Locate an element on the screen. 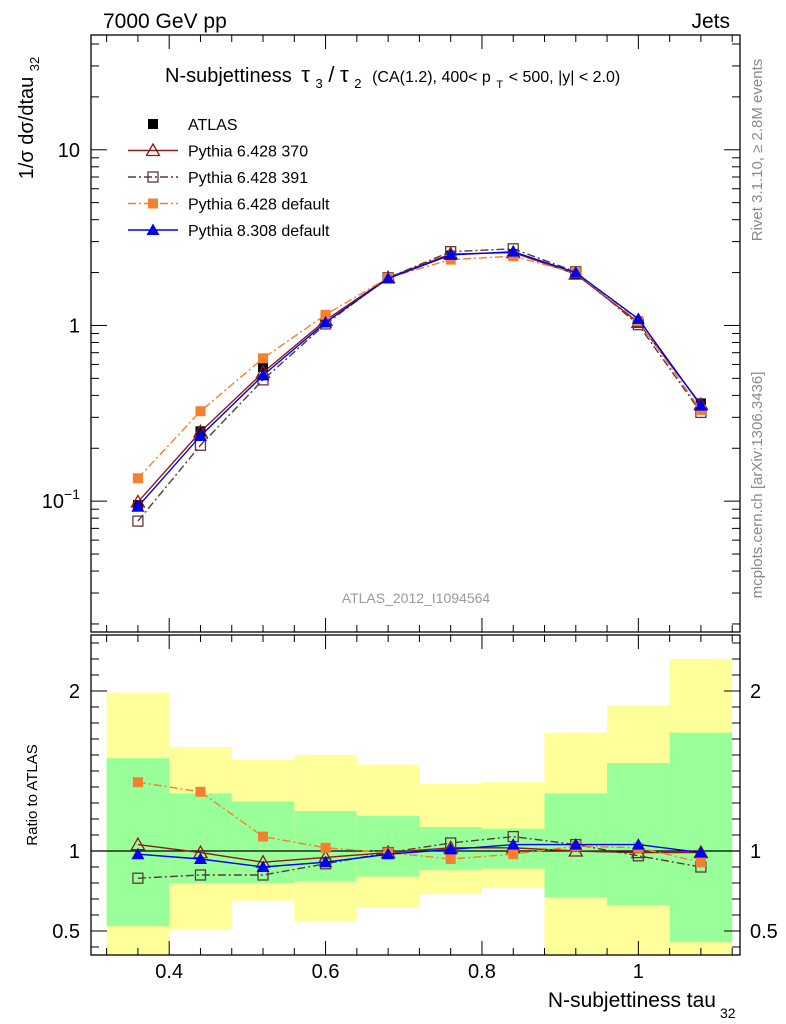  ratio-line-pythia-8-308-default is located at coordinates (419, 855).